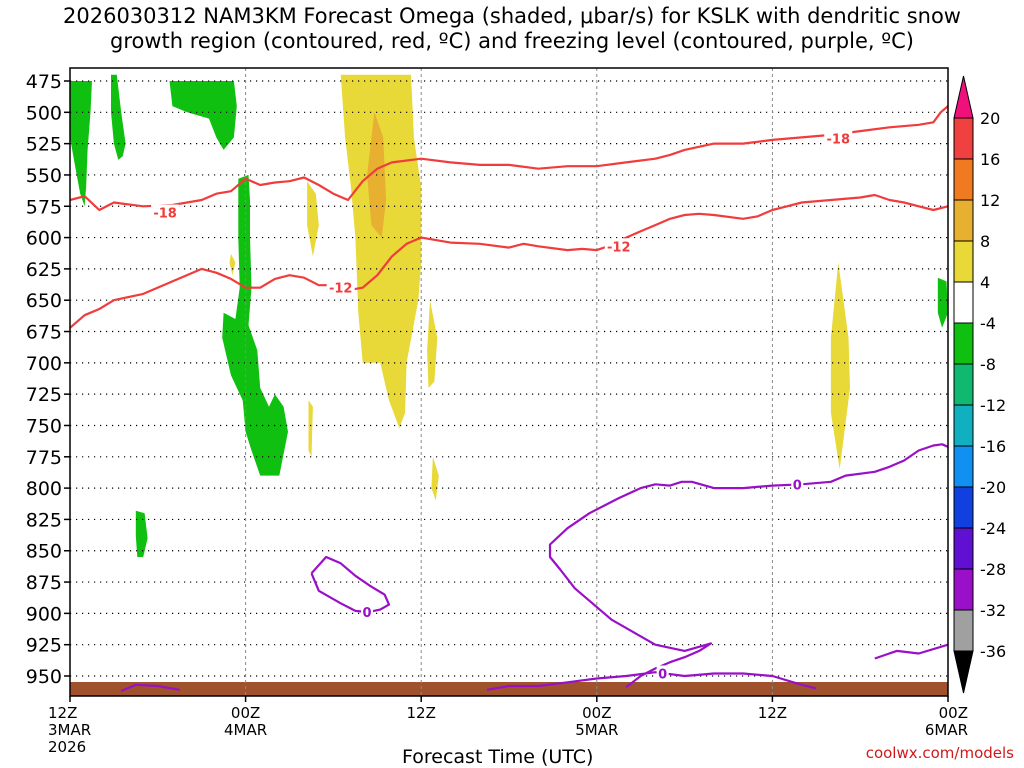  I want to click on freezing-label-2: 0, so click(797, 485).